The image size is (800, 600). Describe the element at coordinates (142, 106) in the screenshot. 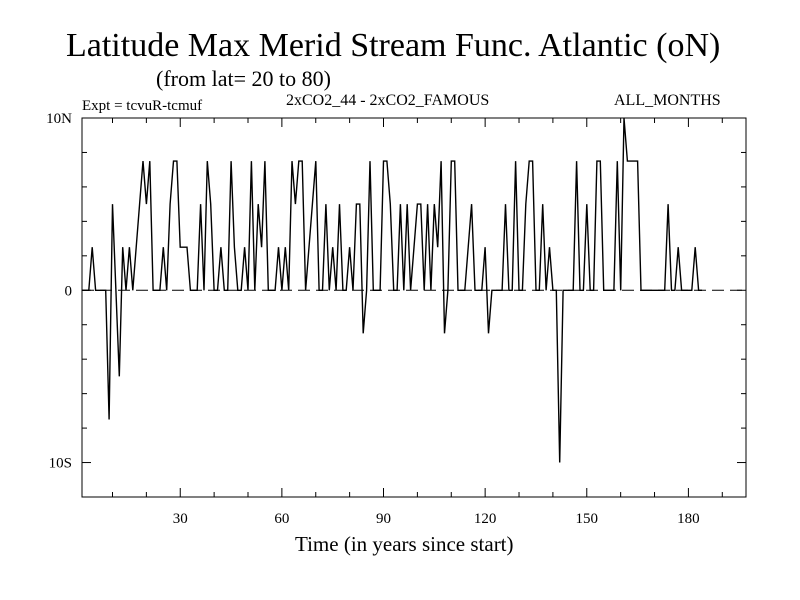

I see `experiment-label: Expt = tcvuR-tcmuf` at that location.